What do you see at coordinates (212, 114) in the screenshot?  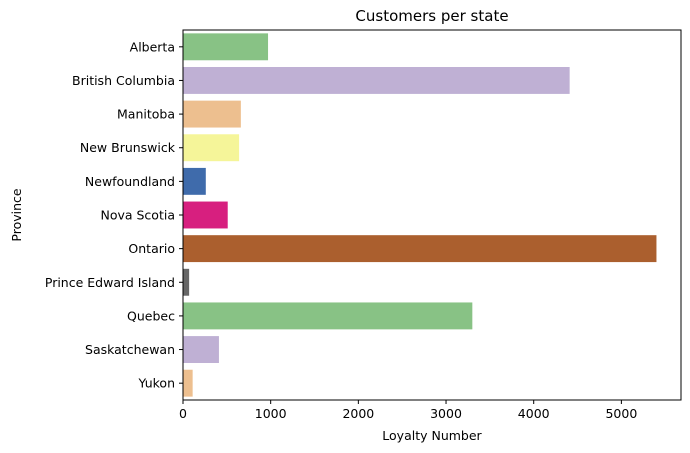 I see `bar-manitoba` at bounding box center [212, 114].